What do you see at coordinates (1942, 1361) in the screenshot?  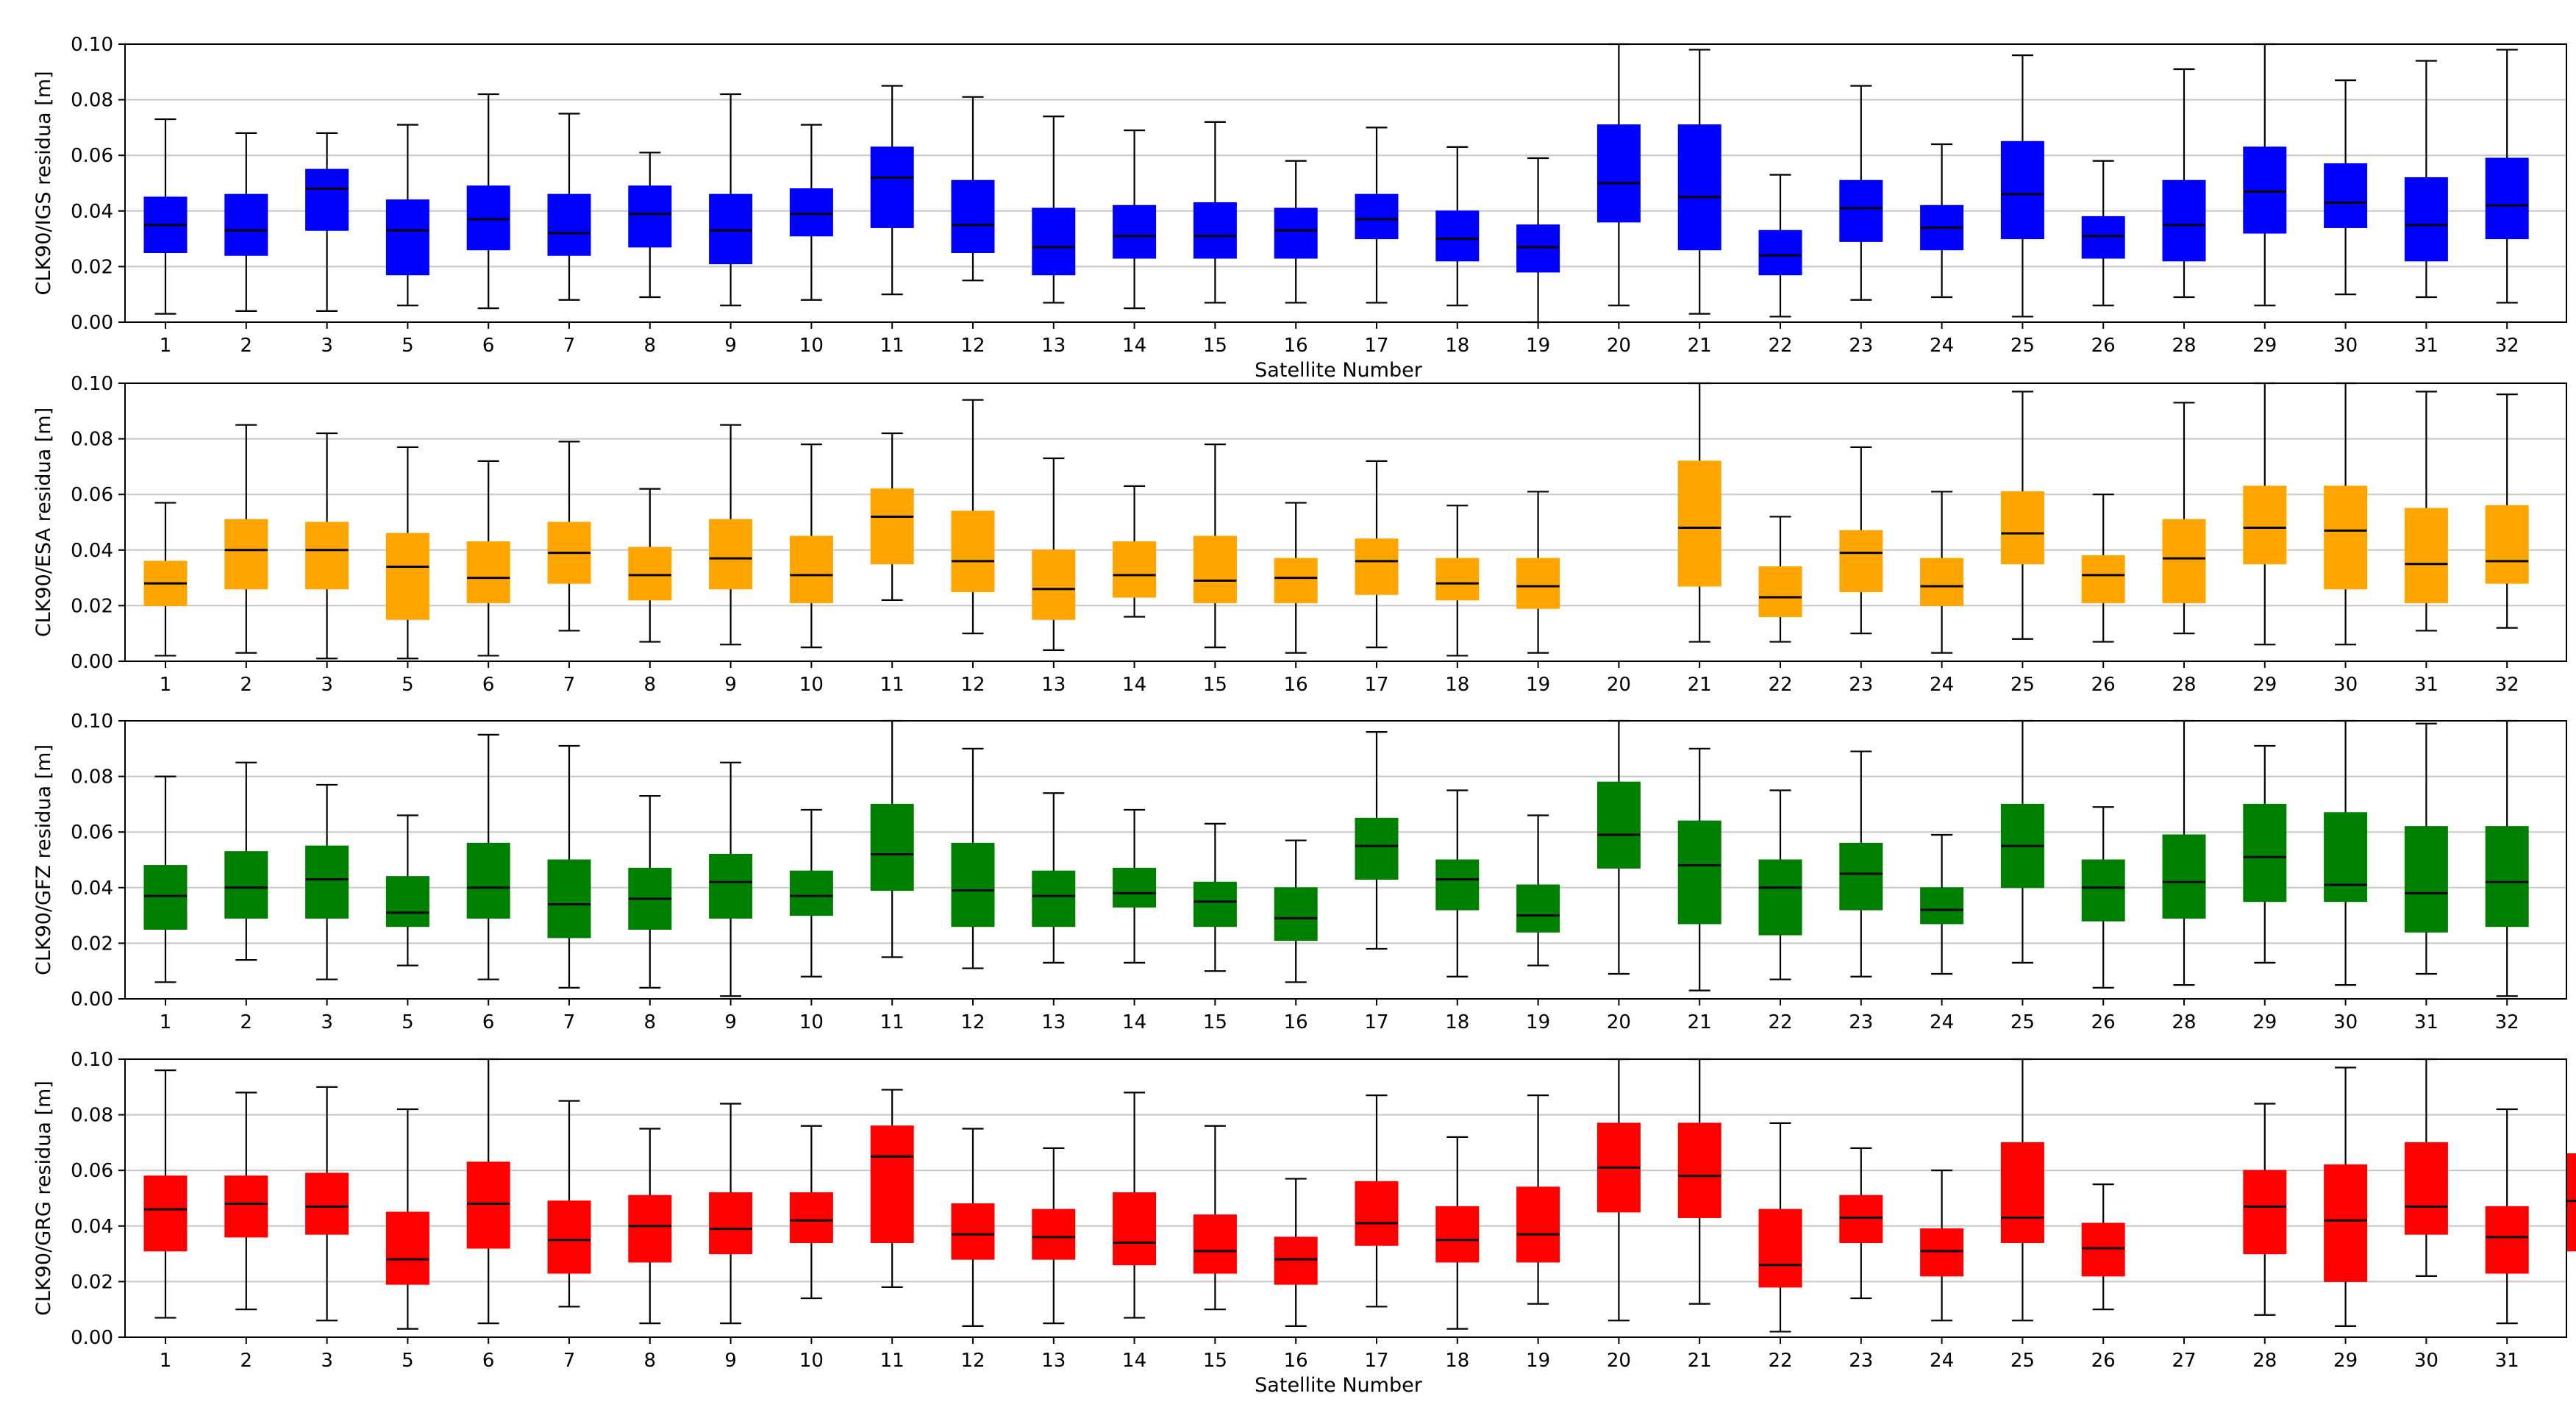 I see `x-tick-label: 24` at bounding box center [1942, 1361].